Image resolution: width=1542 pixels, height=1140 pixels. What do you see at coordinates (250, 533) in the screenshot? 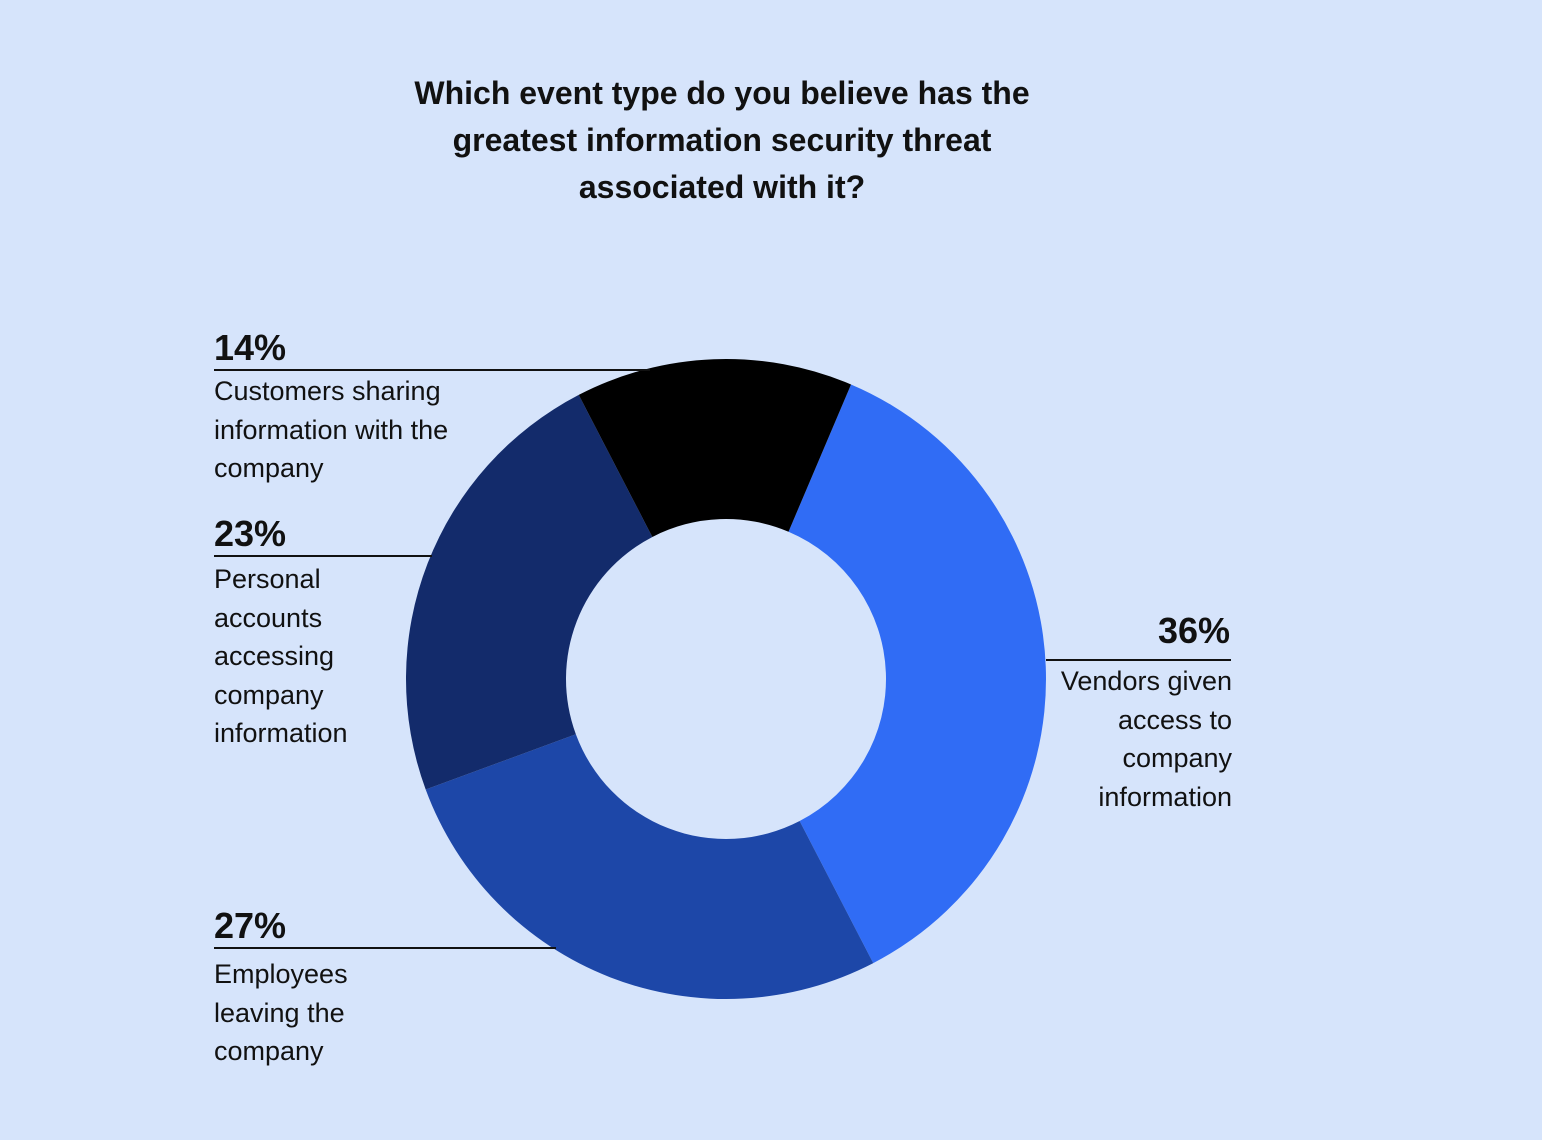
I see `value-label: 23%` at bounding box center [250, 533].